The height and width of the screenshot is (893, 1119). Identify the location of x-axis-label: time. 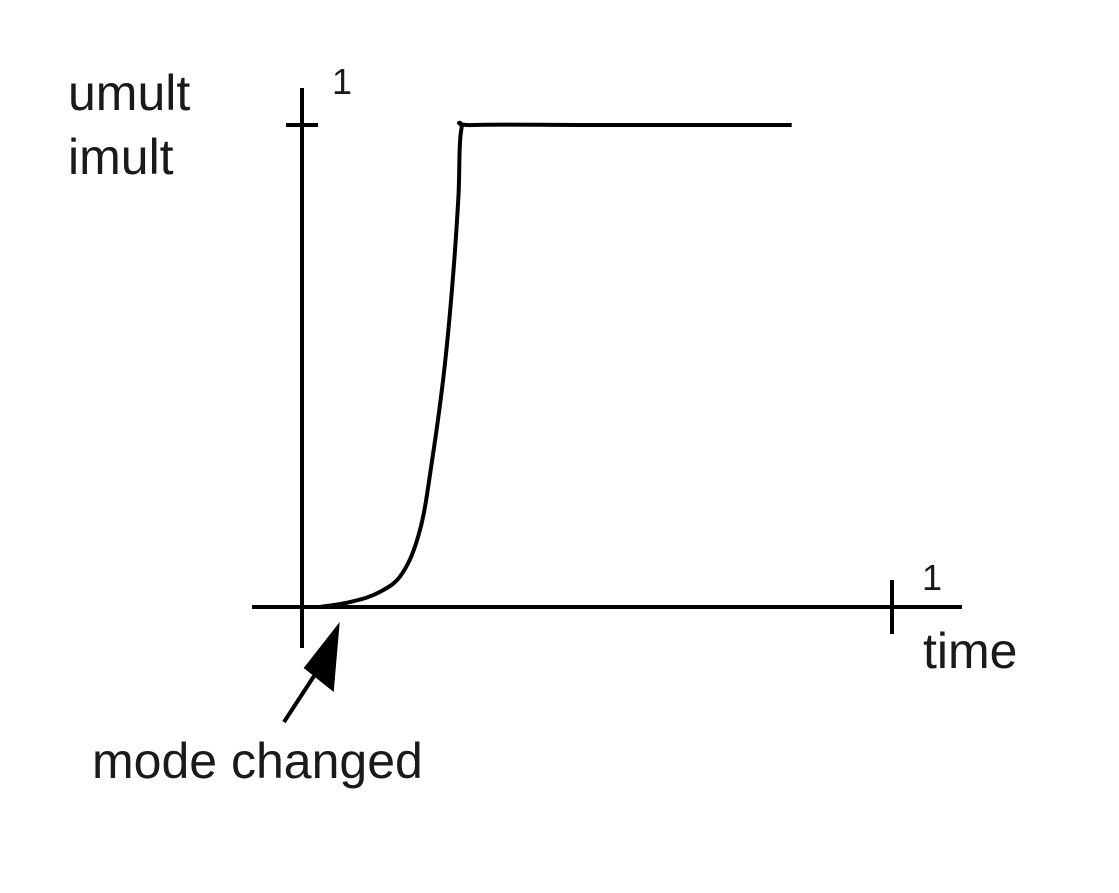
(970, 651).